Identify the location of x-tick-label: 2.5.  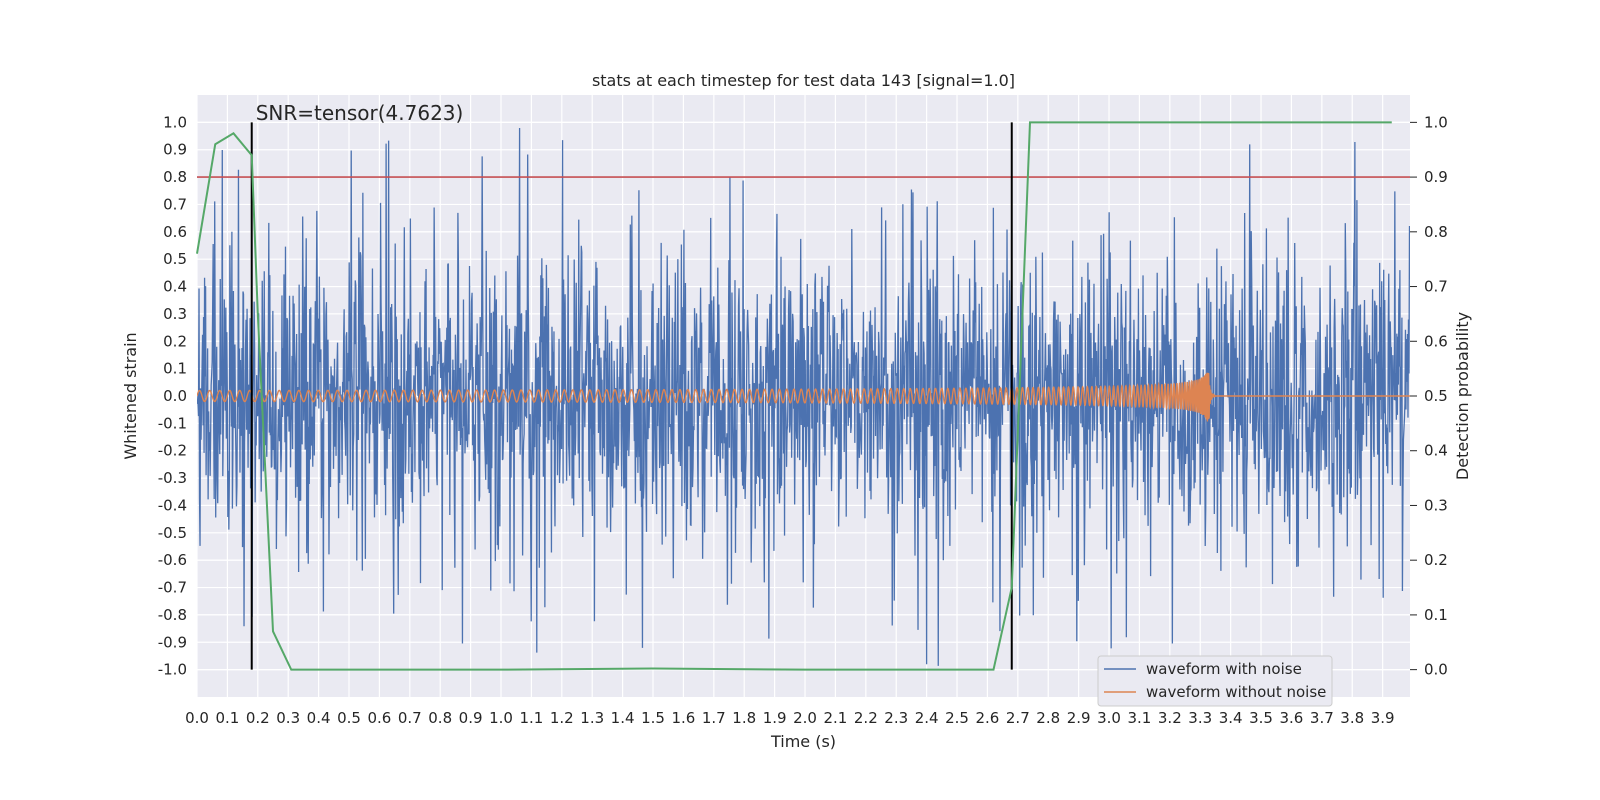
(957, 718).